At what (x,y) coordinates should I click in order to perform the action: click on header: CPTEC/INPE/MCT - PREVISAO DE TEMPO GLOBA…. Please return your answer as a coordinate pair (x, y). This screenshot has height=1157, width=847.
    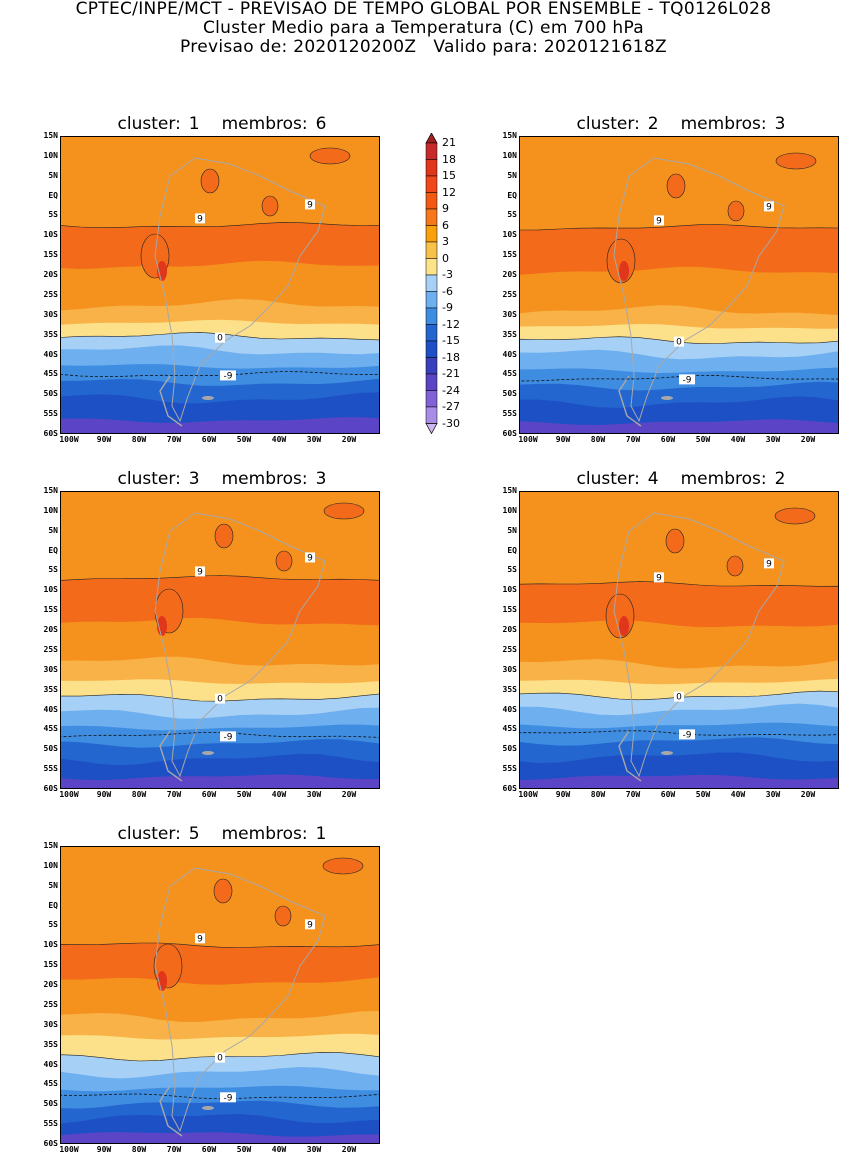
    Looking at the image, I should click on (423, 28).